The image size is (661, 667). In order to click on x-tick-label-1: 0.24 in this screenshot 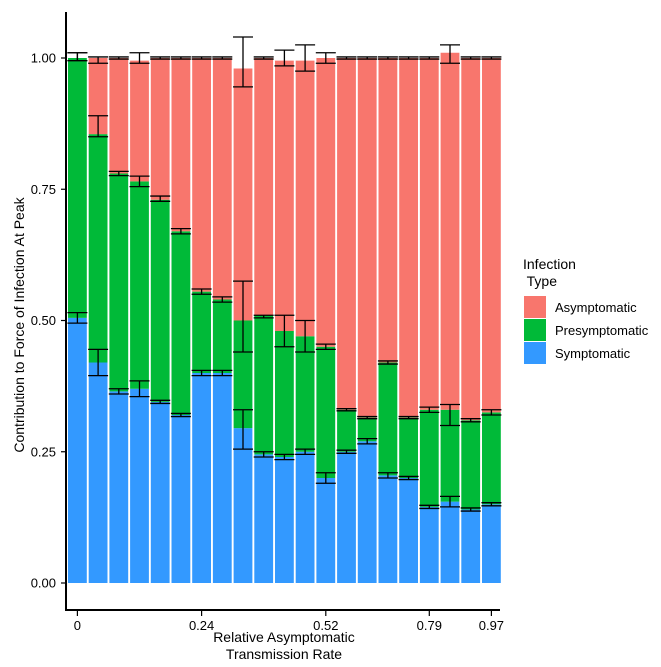, I will do `click(201, 625)`.